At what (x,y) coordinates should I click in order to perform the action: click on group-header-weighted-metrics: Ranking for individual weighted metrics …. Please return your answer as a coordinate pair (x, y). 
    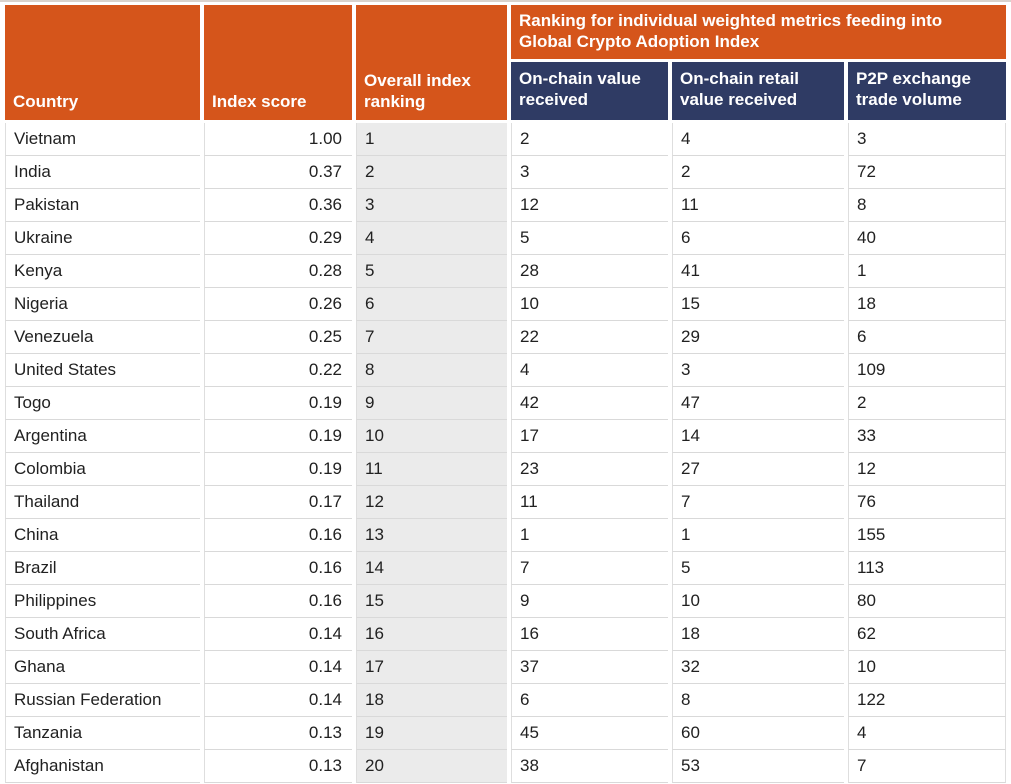
    Looking at the image, I should click on (758, 33).